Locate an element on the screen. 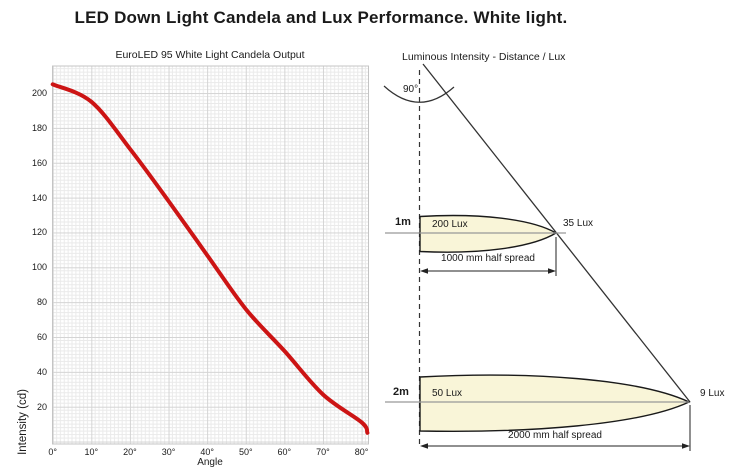  y-axis-label: Intensity (cd) is located at coordinates (23, 422).